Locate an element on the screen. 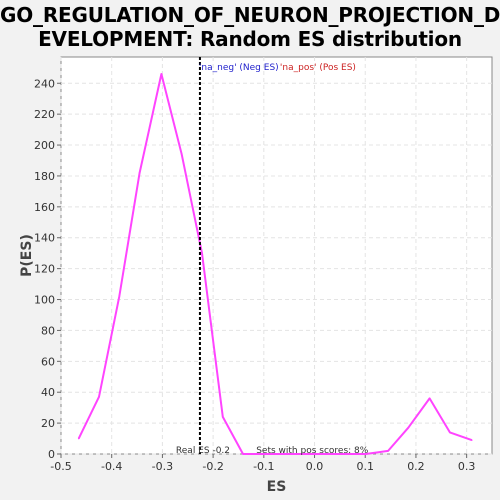 This screenshot has height=500, width=500. x-tick-label: 0.1 is located at coordinates (365, 466).